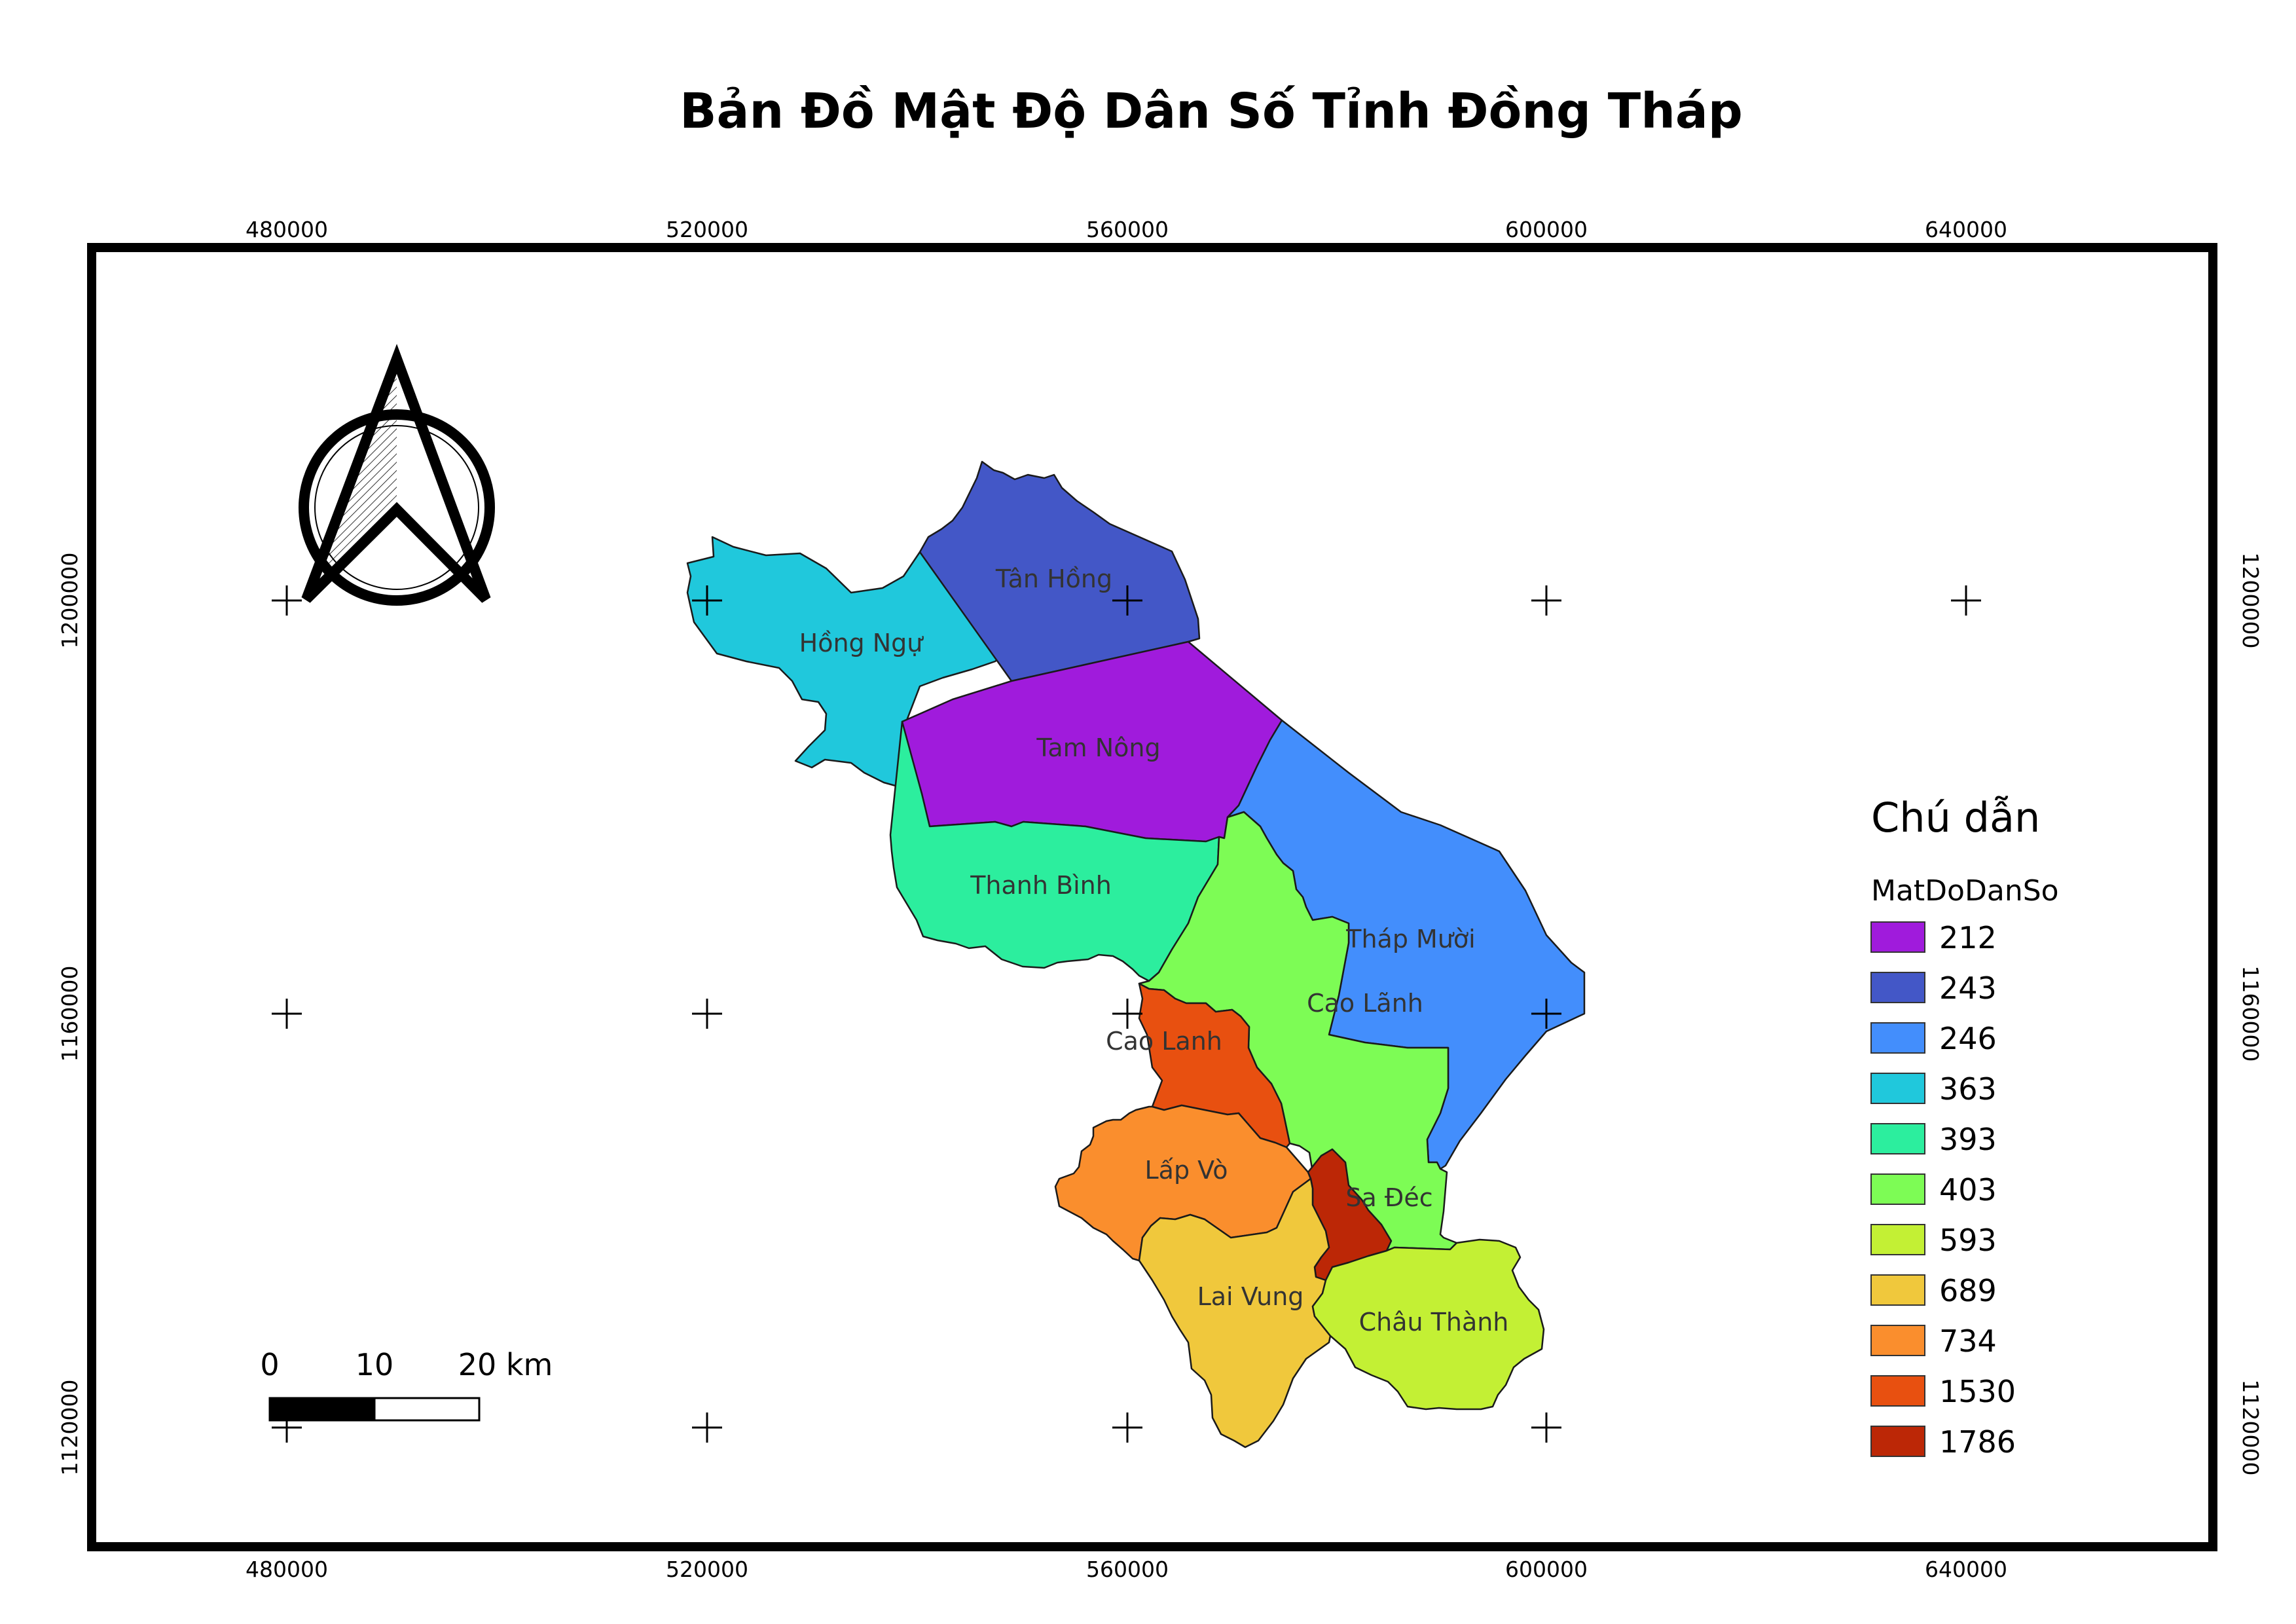 The width and height of the screenshot is (2296, 1624). Describe the element at coordinates (1388, 1197) in the screenshot. I see `label-sa-dec: Sa Đéc` at that location.